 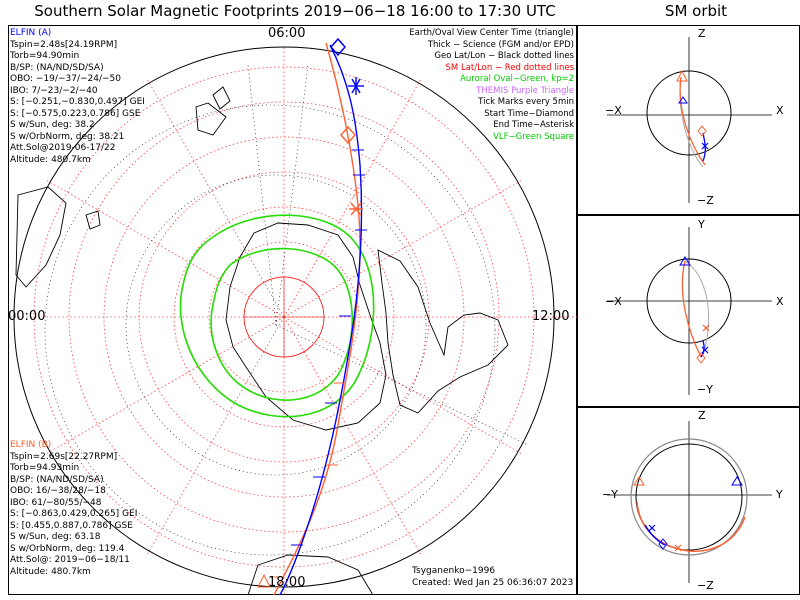 What do you see at coordinates (493, 583) in the screenshot?
I see `created-timestamp: Created: Wed Jan 25 06:36:07 2023` at bounding box center [493, 583].